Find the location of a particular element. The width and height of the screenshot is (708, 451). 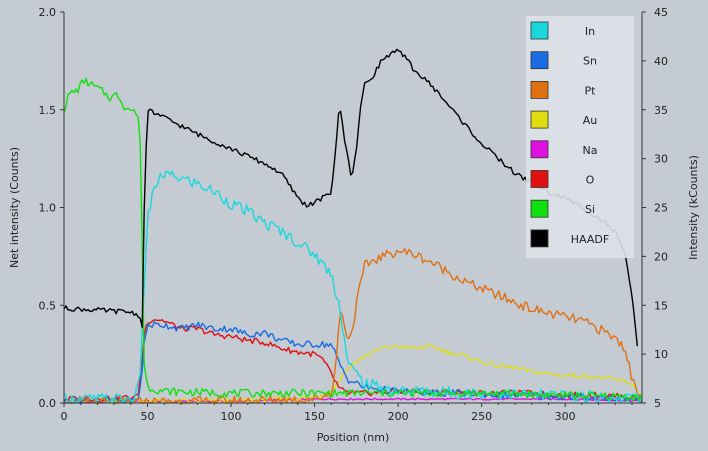

y2-tick-label: 40 is located at coordinates (661, 61).